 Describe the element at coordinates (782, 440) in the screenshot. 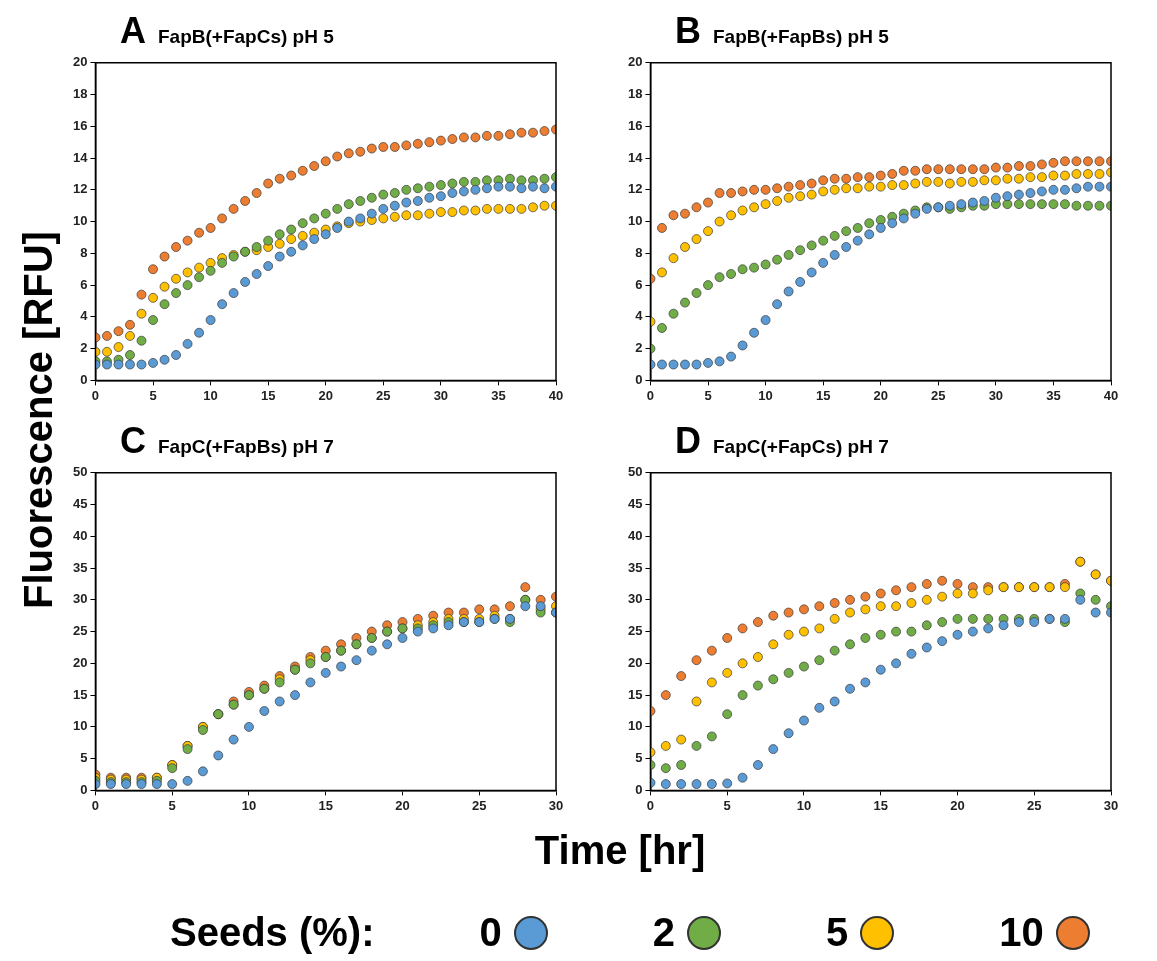

I see `chart-title: D FapC(+FapCs) pH 7` at that location.